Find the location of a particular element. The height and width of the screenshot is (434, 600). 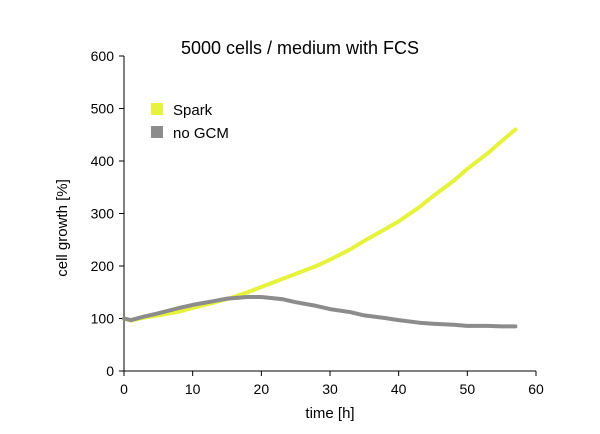

y-ticks: 0 100 200 300 400 500 600 is located at coordinates (107, 213).